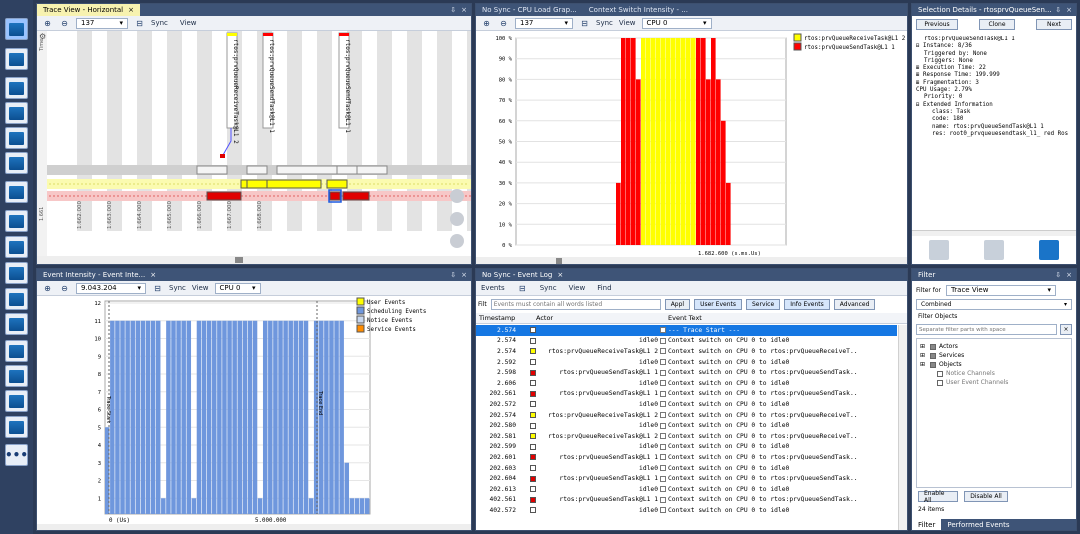  I want to click on header-actor: Actor, so click(545, 318).